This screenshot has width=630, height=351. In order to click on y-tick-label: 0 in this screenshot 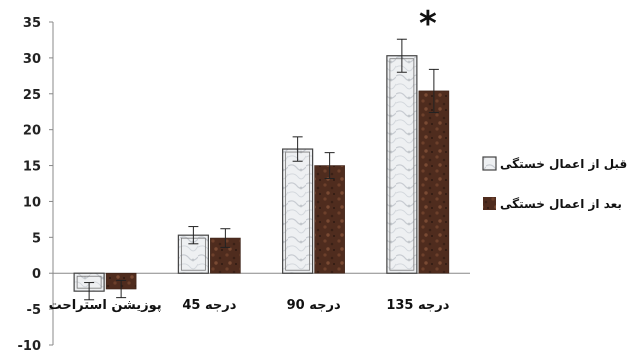, I will do `click(36, 274)`.